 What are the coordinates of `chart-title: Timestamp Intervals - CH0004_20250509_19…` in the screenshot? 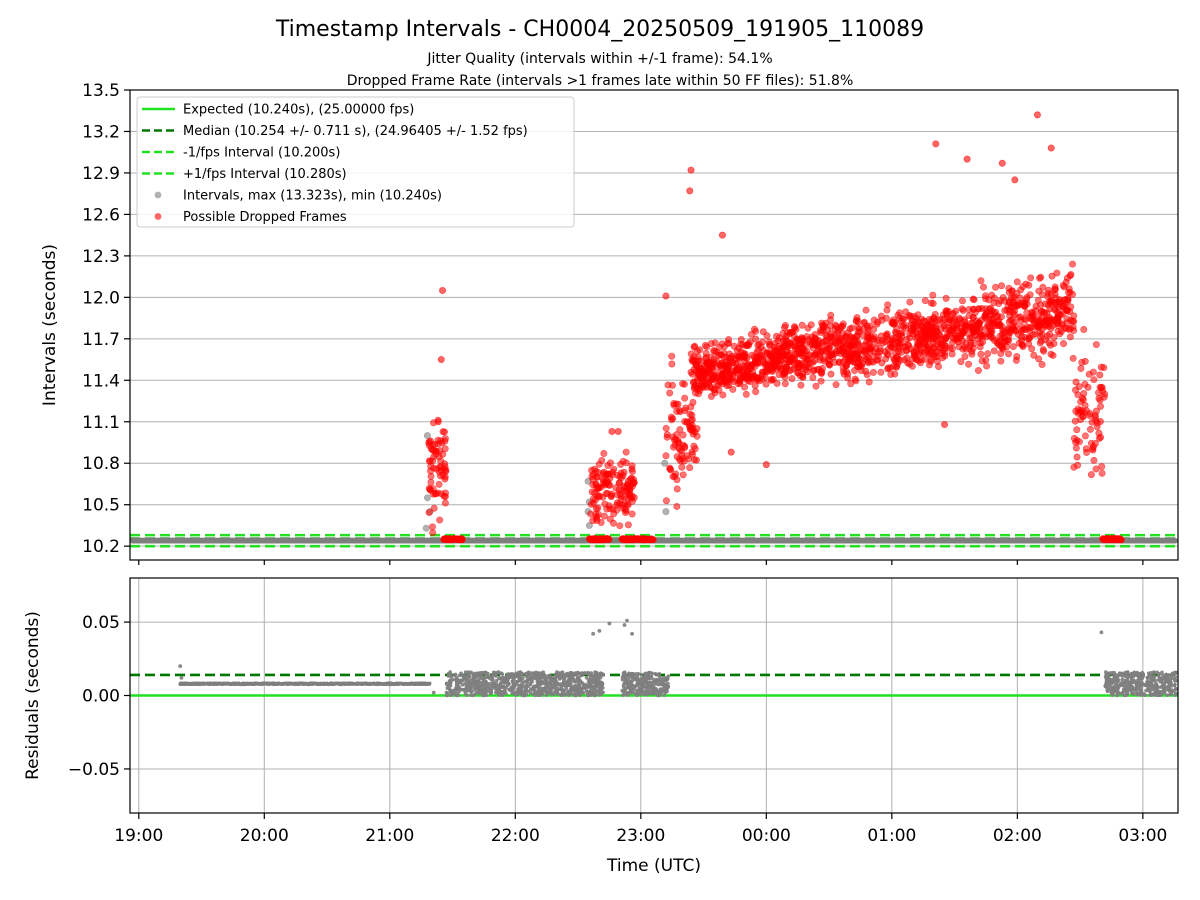 It's located at (599, 29).